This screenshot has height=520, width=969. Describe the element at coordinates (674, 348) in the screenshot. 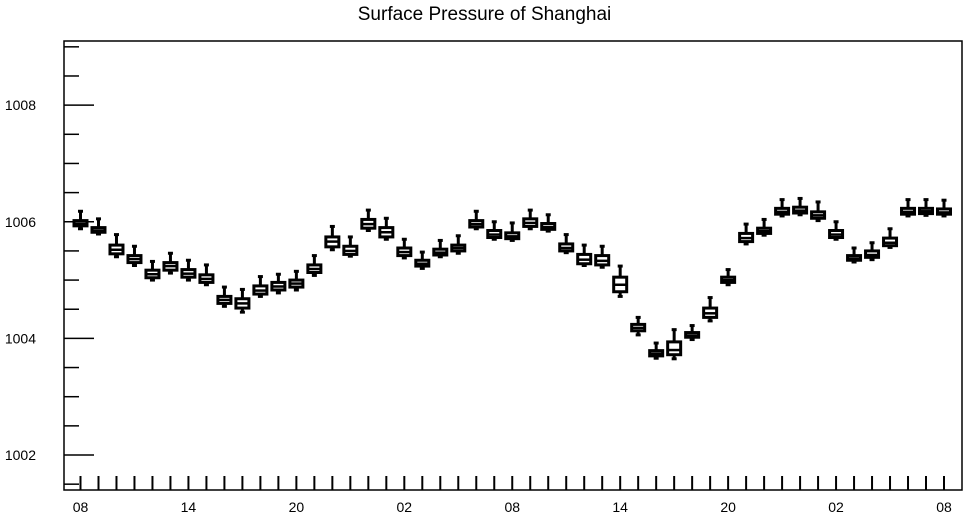

I see `box-iqr` at that location.